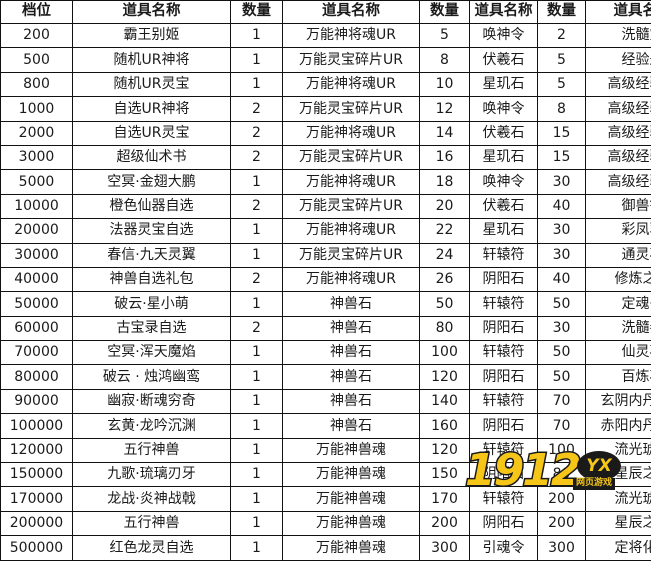 This screenshot has width=651, height=561. Describe the element at coordinates (326, 206) in the screenshot. I see `table-row: 10000橙色仙器自选2万能灵宝碎片UR20伏羲石40御兽铃200` at that location.